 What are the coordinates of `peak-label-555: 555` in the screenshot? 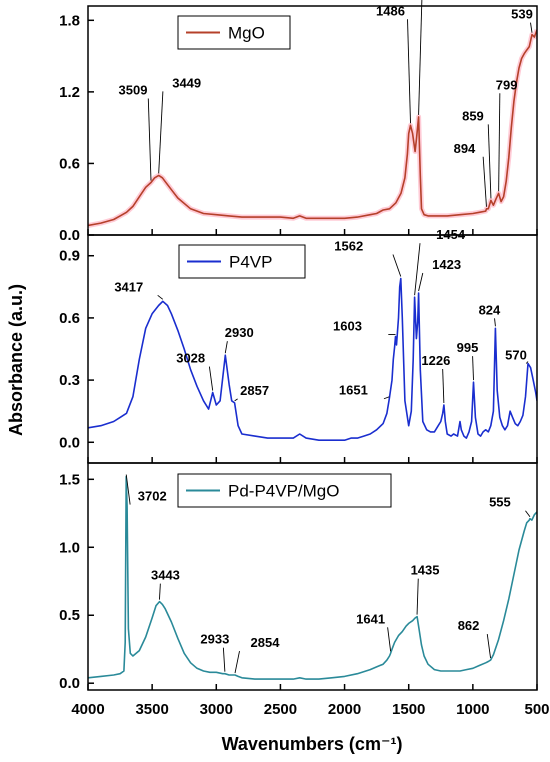 It's located at (500, 502).